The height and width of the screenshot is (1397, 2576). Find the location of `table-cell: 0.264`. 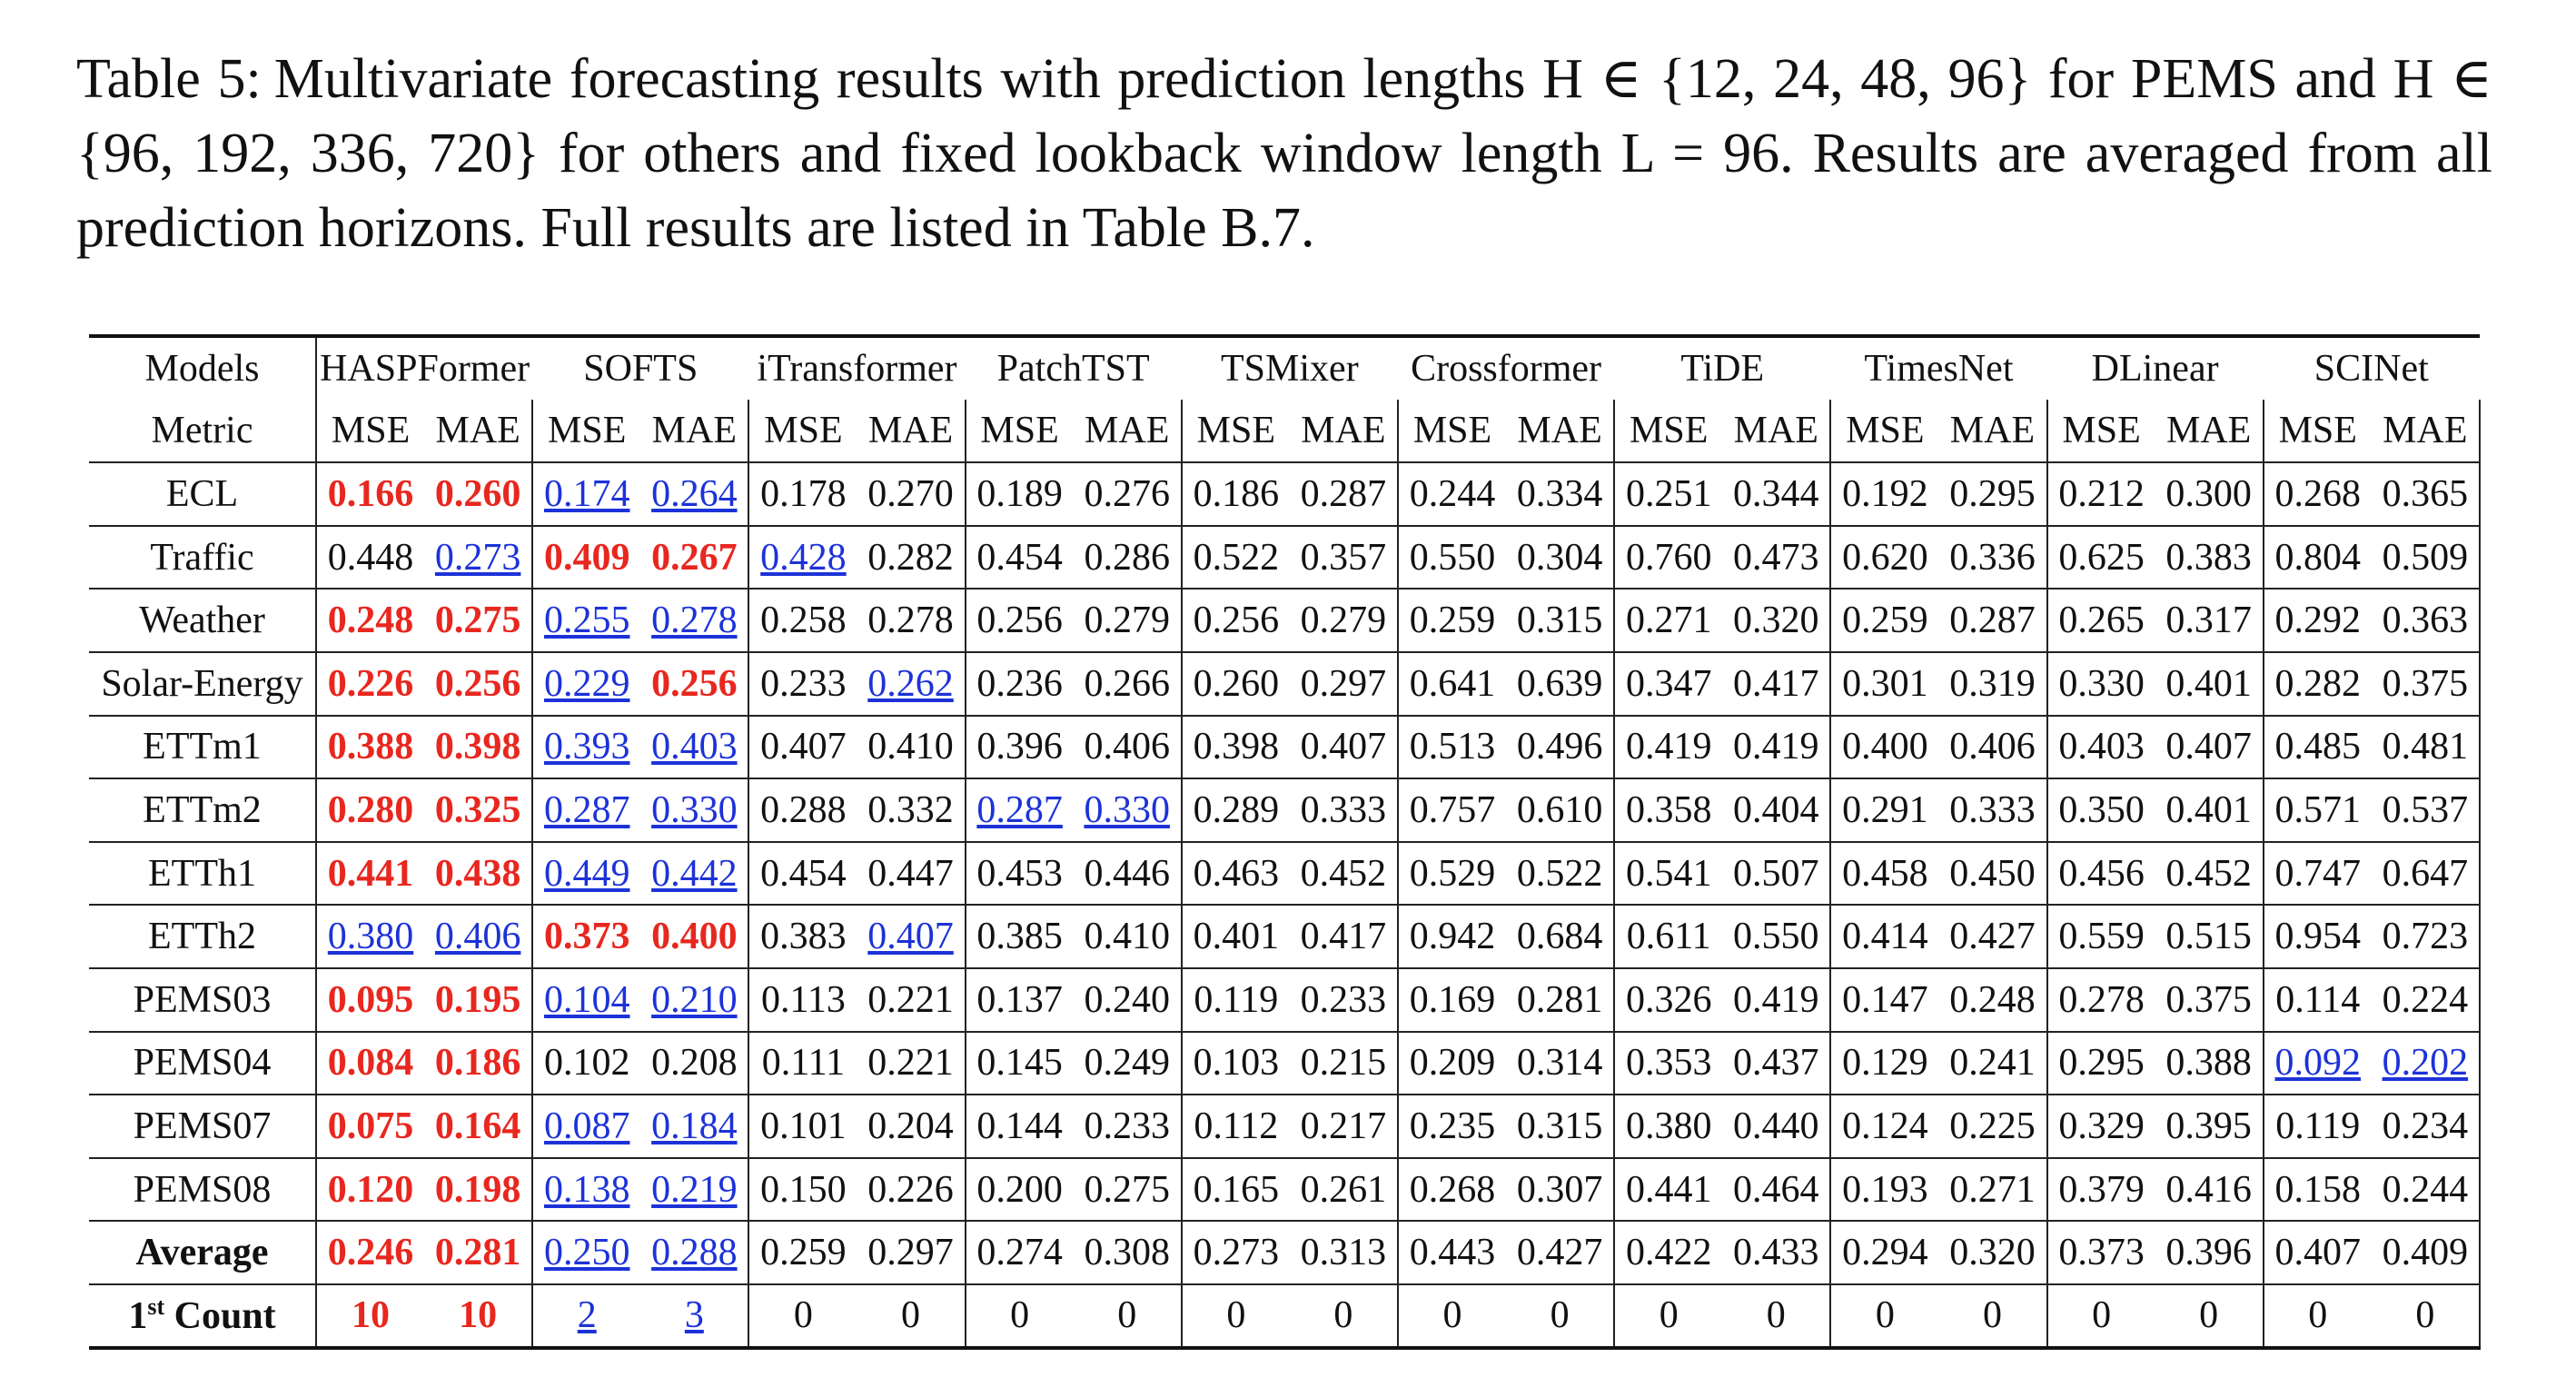

table-cell: 0.264 is located at coordinates (694, 494).